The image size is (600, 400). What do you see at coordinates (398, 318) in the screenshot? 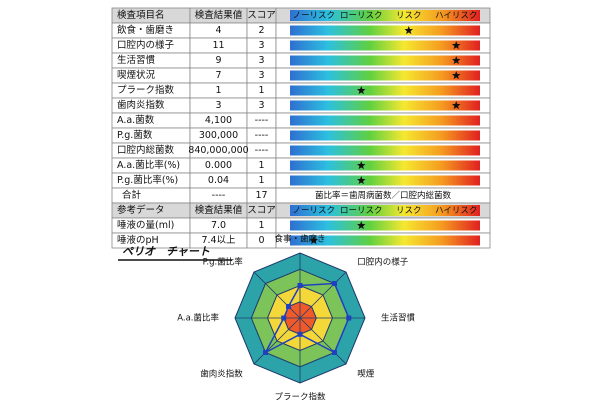
I see `radar-axis-label: 生活習慣` at bounding box center [398, 318].